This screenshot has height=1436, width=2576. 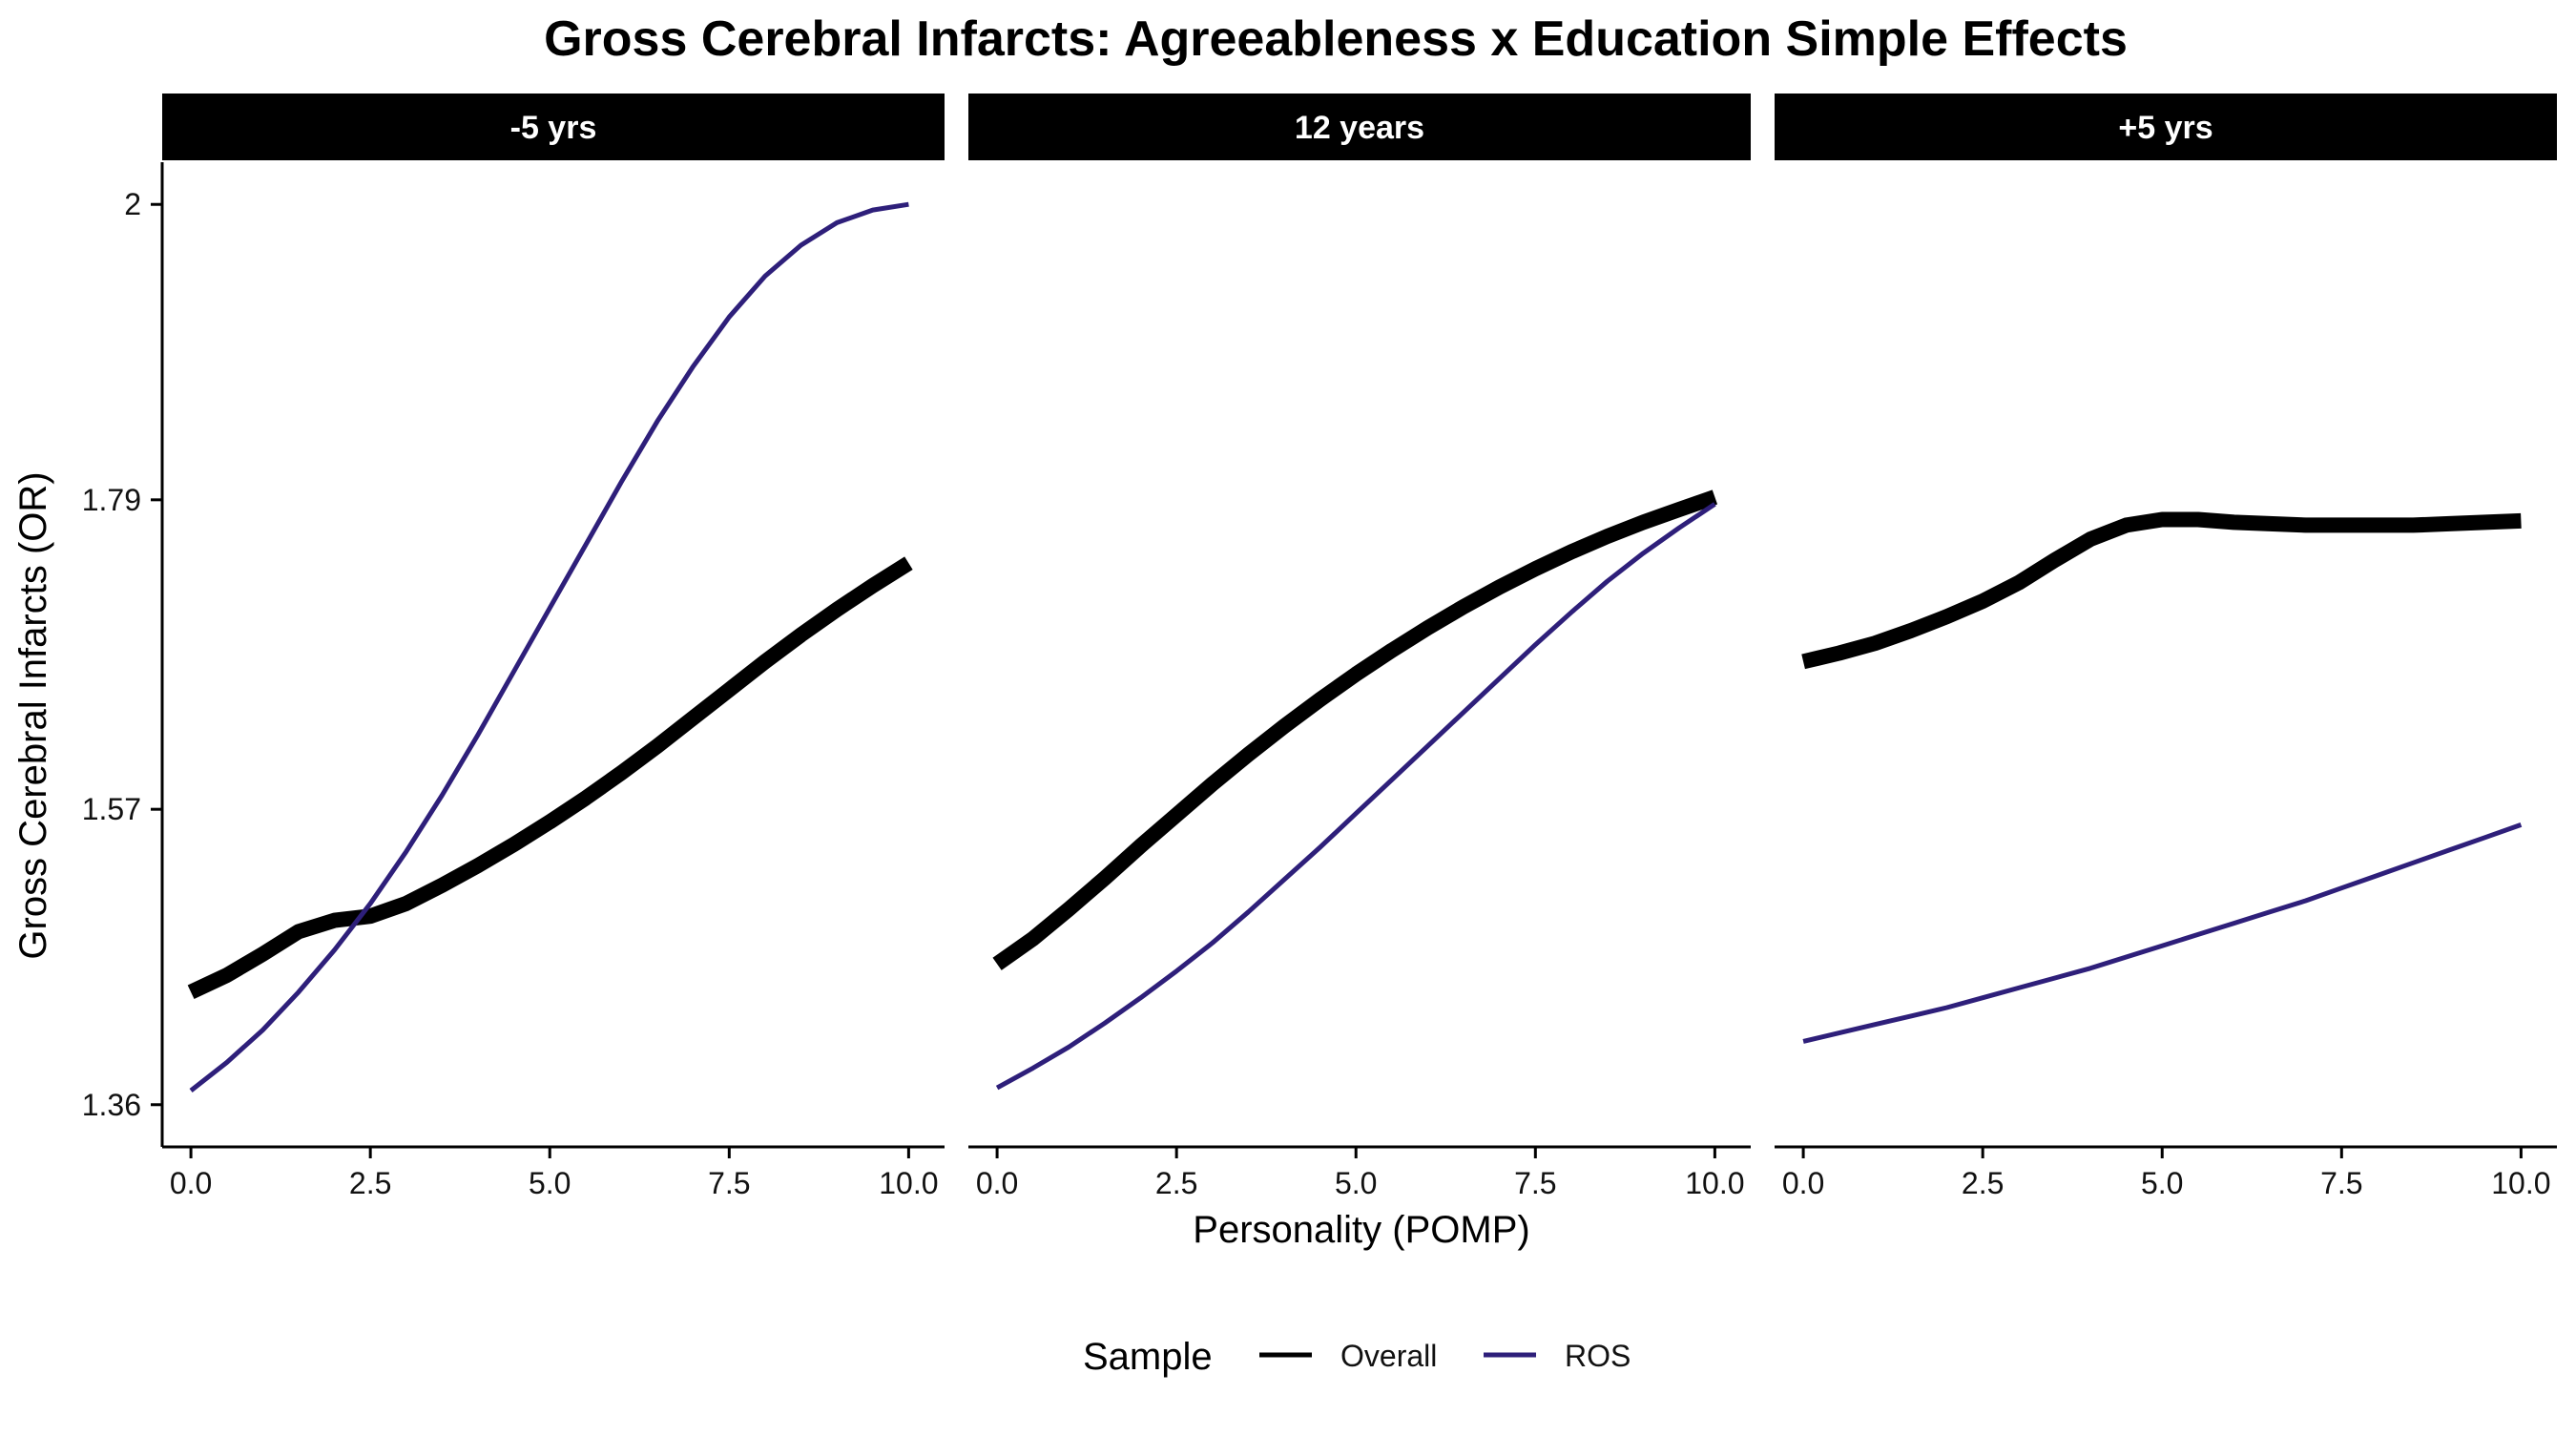 What do you see at coordinates (33, 715) in the screenshot?
I see `y-axis-label: Gross Cerebral Infarcts (OR)` at bounding box center [33, 715].